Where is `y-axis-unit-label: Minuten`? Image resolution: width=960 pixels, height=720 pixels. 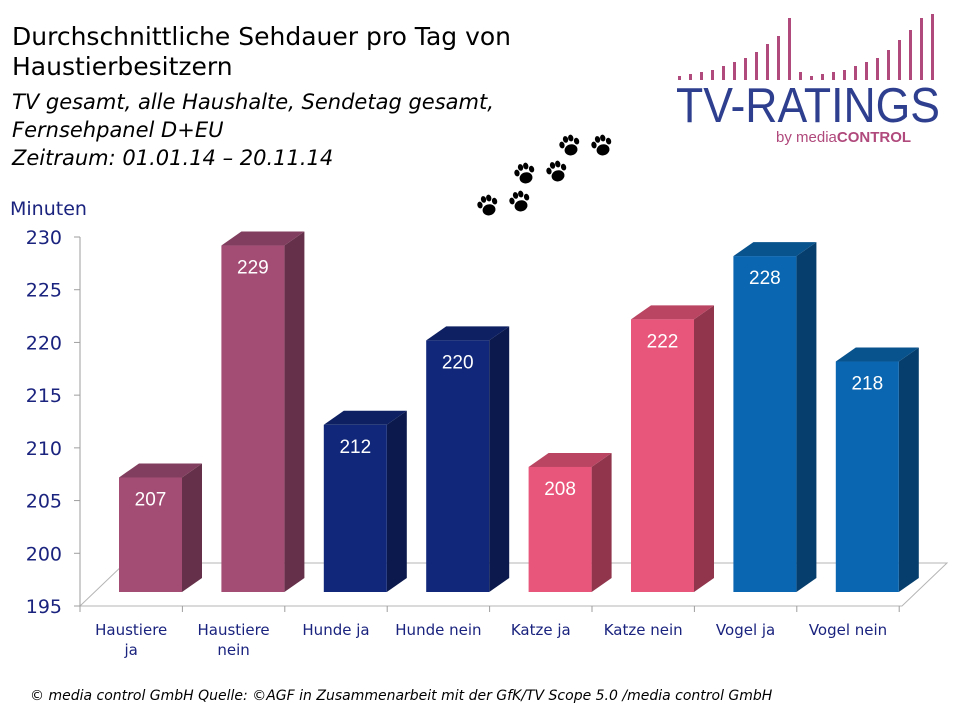 y-axis-unit-label: Minuten is located at coordinates (48, 209).